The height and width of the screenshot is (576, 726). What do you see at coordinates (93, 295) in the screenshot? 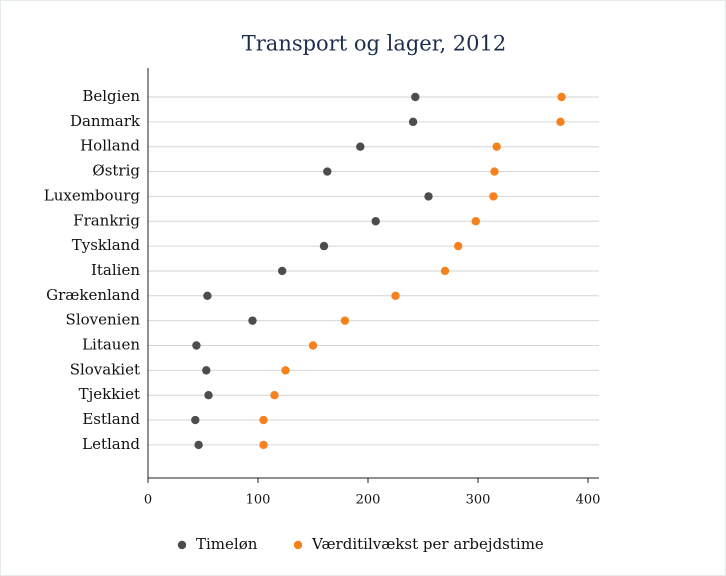
I see `y-tick-label: Grækenland` at bounding box center [93, 295].